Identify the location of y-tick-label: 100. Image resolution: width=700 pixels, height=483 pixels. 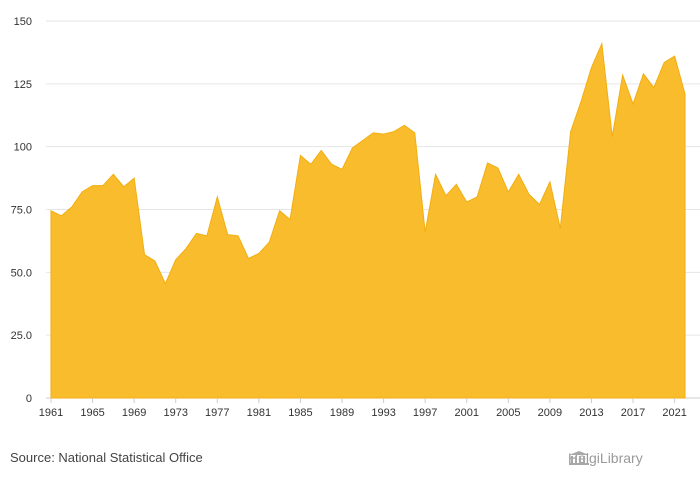
(23, 148).